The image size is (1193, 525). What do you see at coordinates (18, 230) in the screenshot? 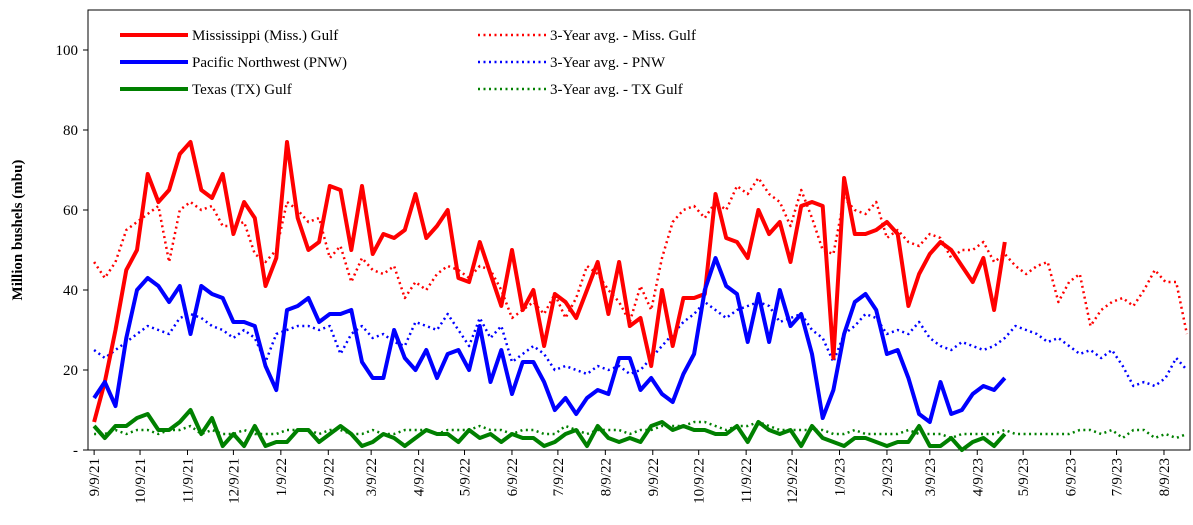
I see `y-axis-label: Million bushels (mbu)` at bounding box center [18, 230].